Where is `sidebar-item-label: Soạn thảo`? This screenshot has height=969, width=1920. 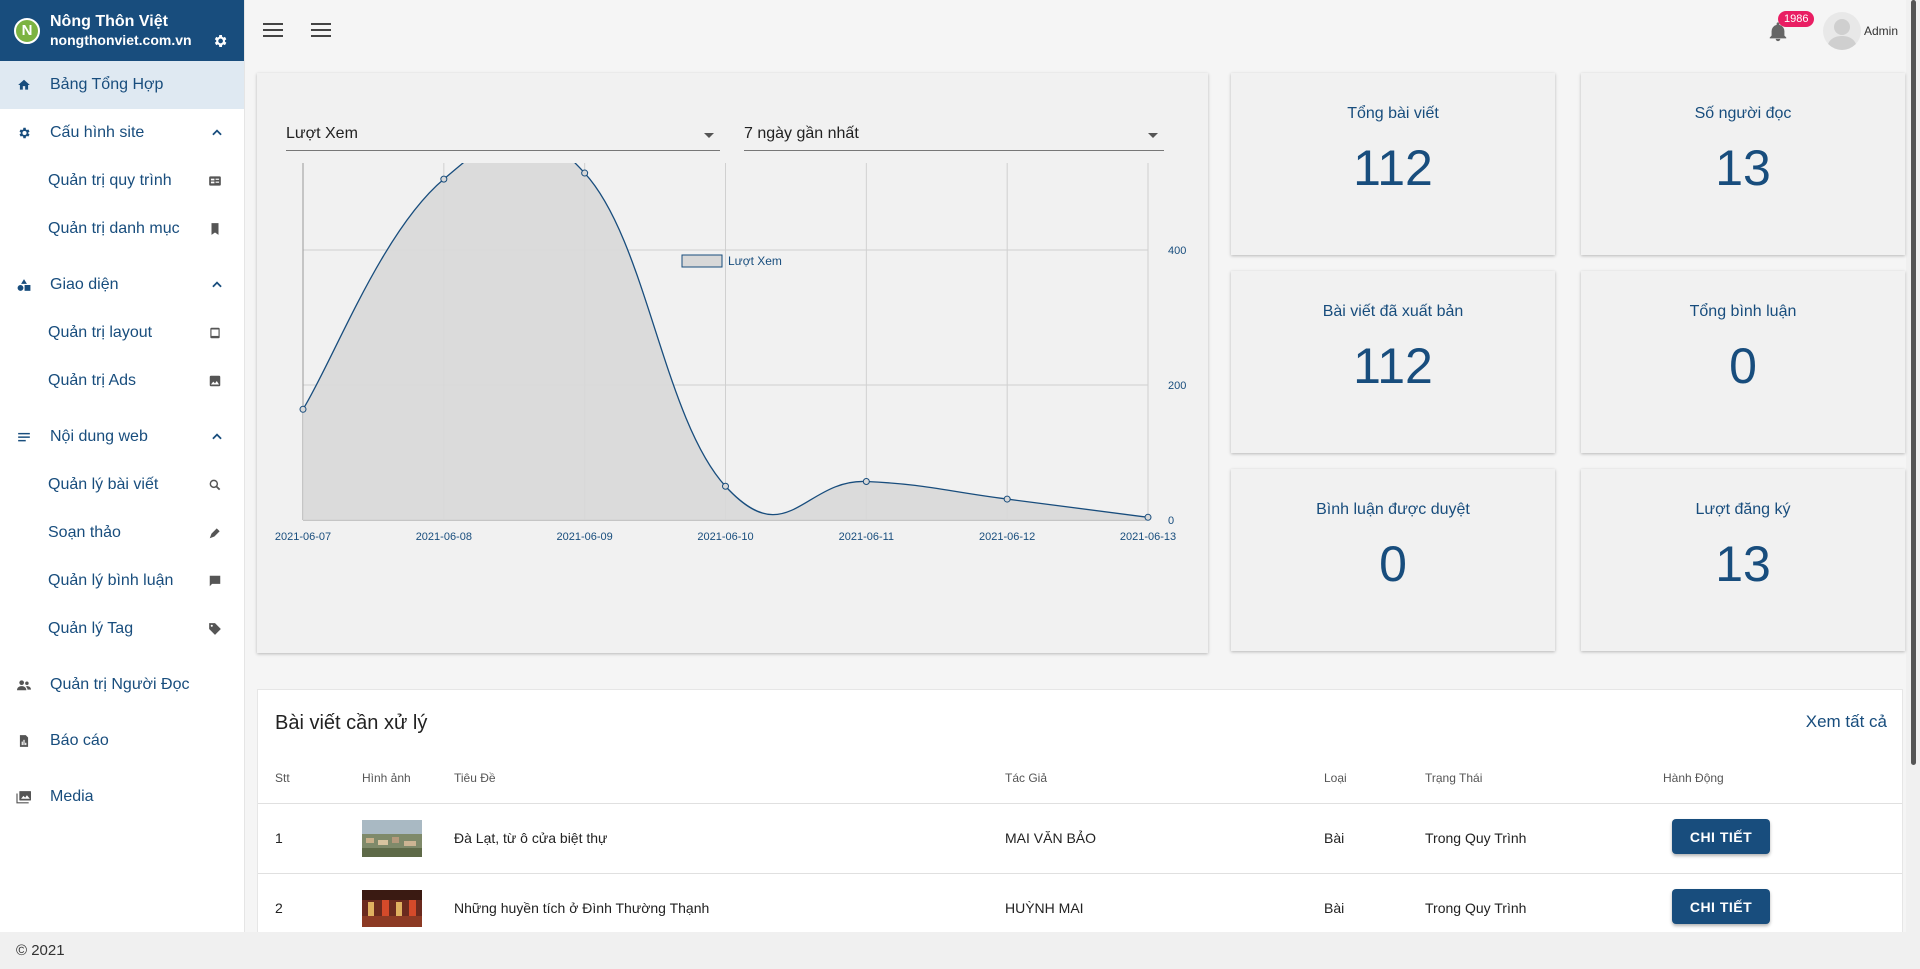
sidebar-item-label: Soạn thảo is located at coordinates (84, 532).